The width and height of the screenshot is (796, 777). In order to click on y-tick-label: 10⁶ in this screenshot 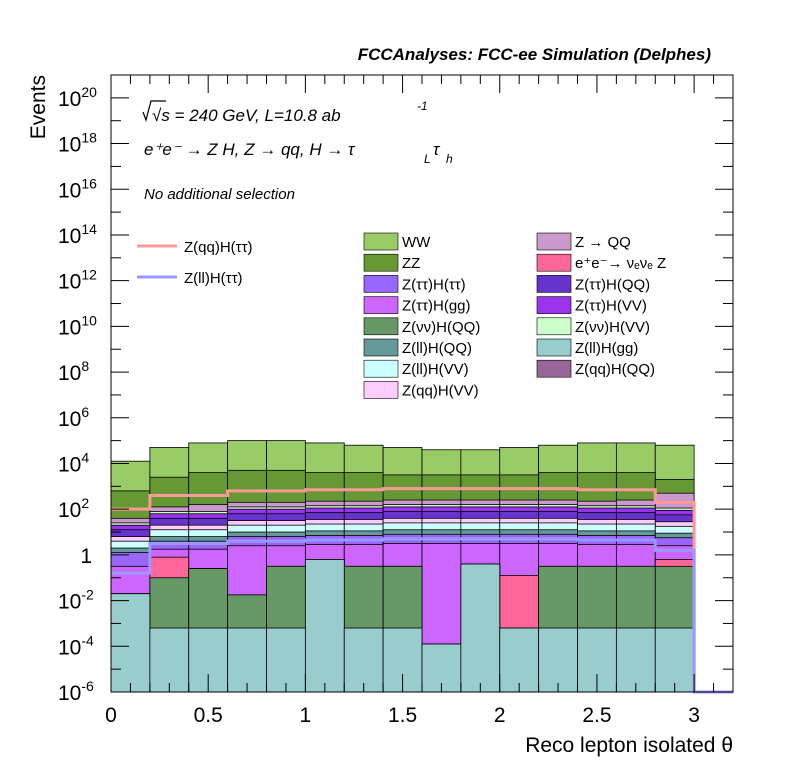, I will do `click(73, 417)`.